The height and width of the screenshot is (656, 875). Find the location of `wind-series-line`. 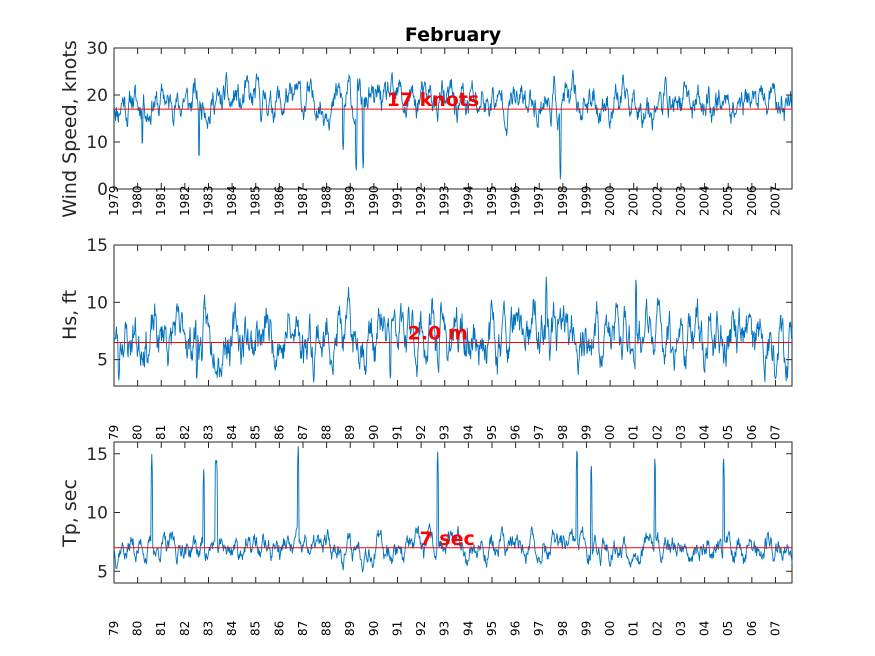

wind-series-line is located at coordinates (453, 124).